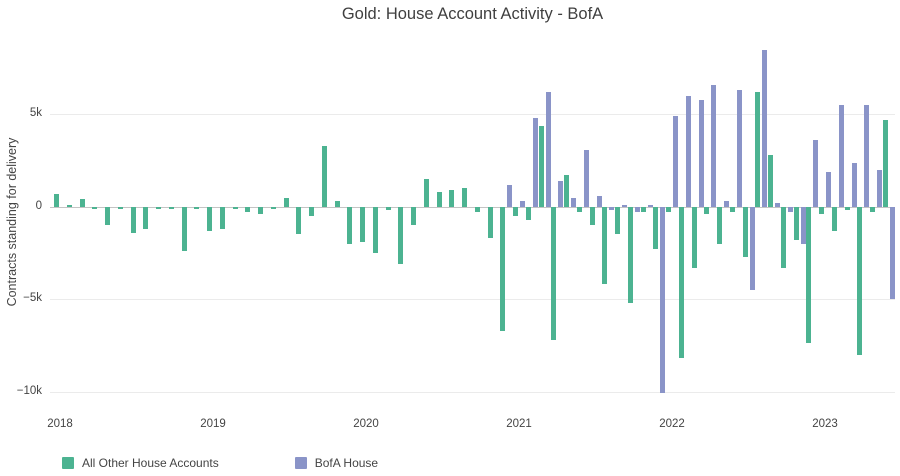 The image size is (900, 476). I want to click on legend-item-all-other-house-accounts: All Other House Accounts, so click(140, 463).